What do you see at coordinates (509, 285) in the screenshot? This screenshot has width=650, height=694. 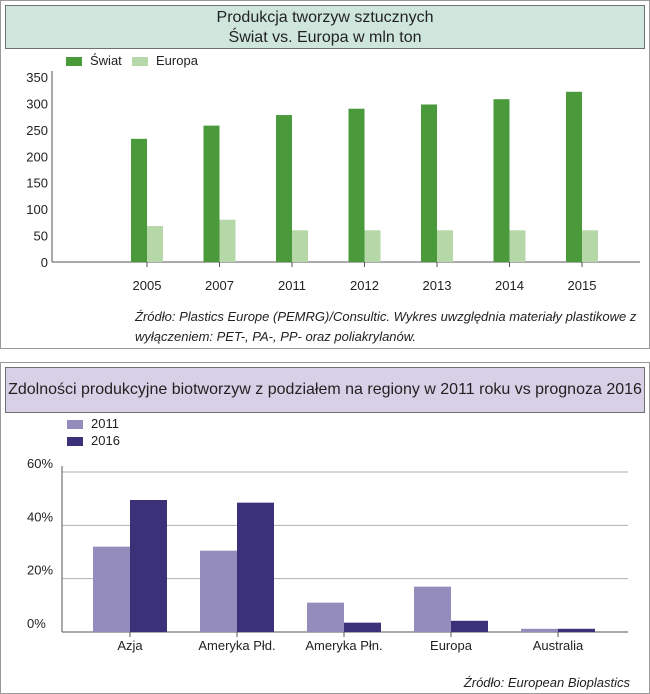 I see `x-tick-label: 2014` at bounding box center [509, 285].